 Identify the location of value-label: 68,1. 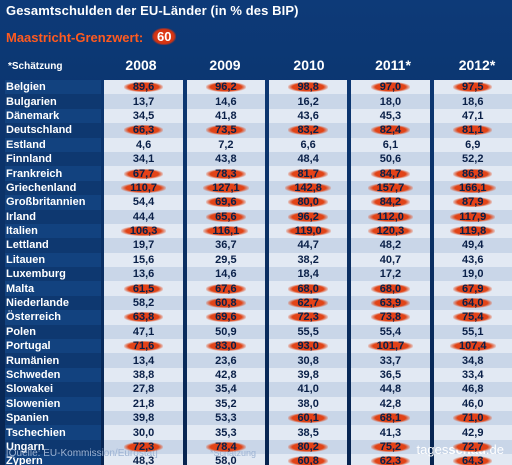
(390, 418).